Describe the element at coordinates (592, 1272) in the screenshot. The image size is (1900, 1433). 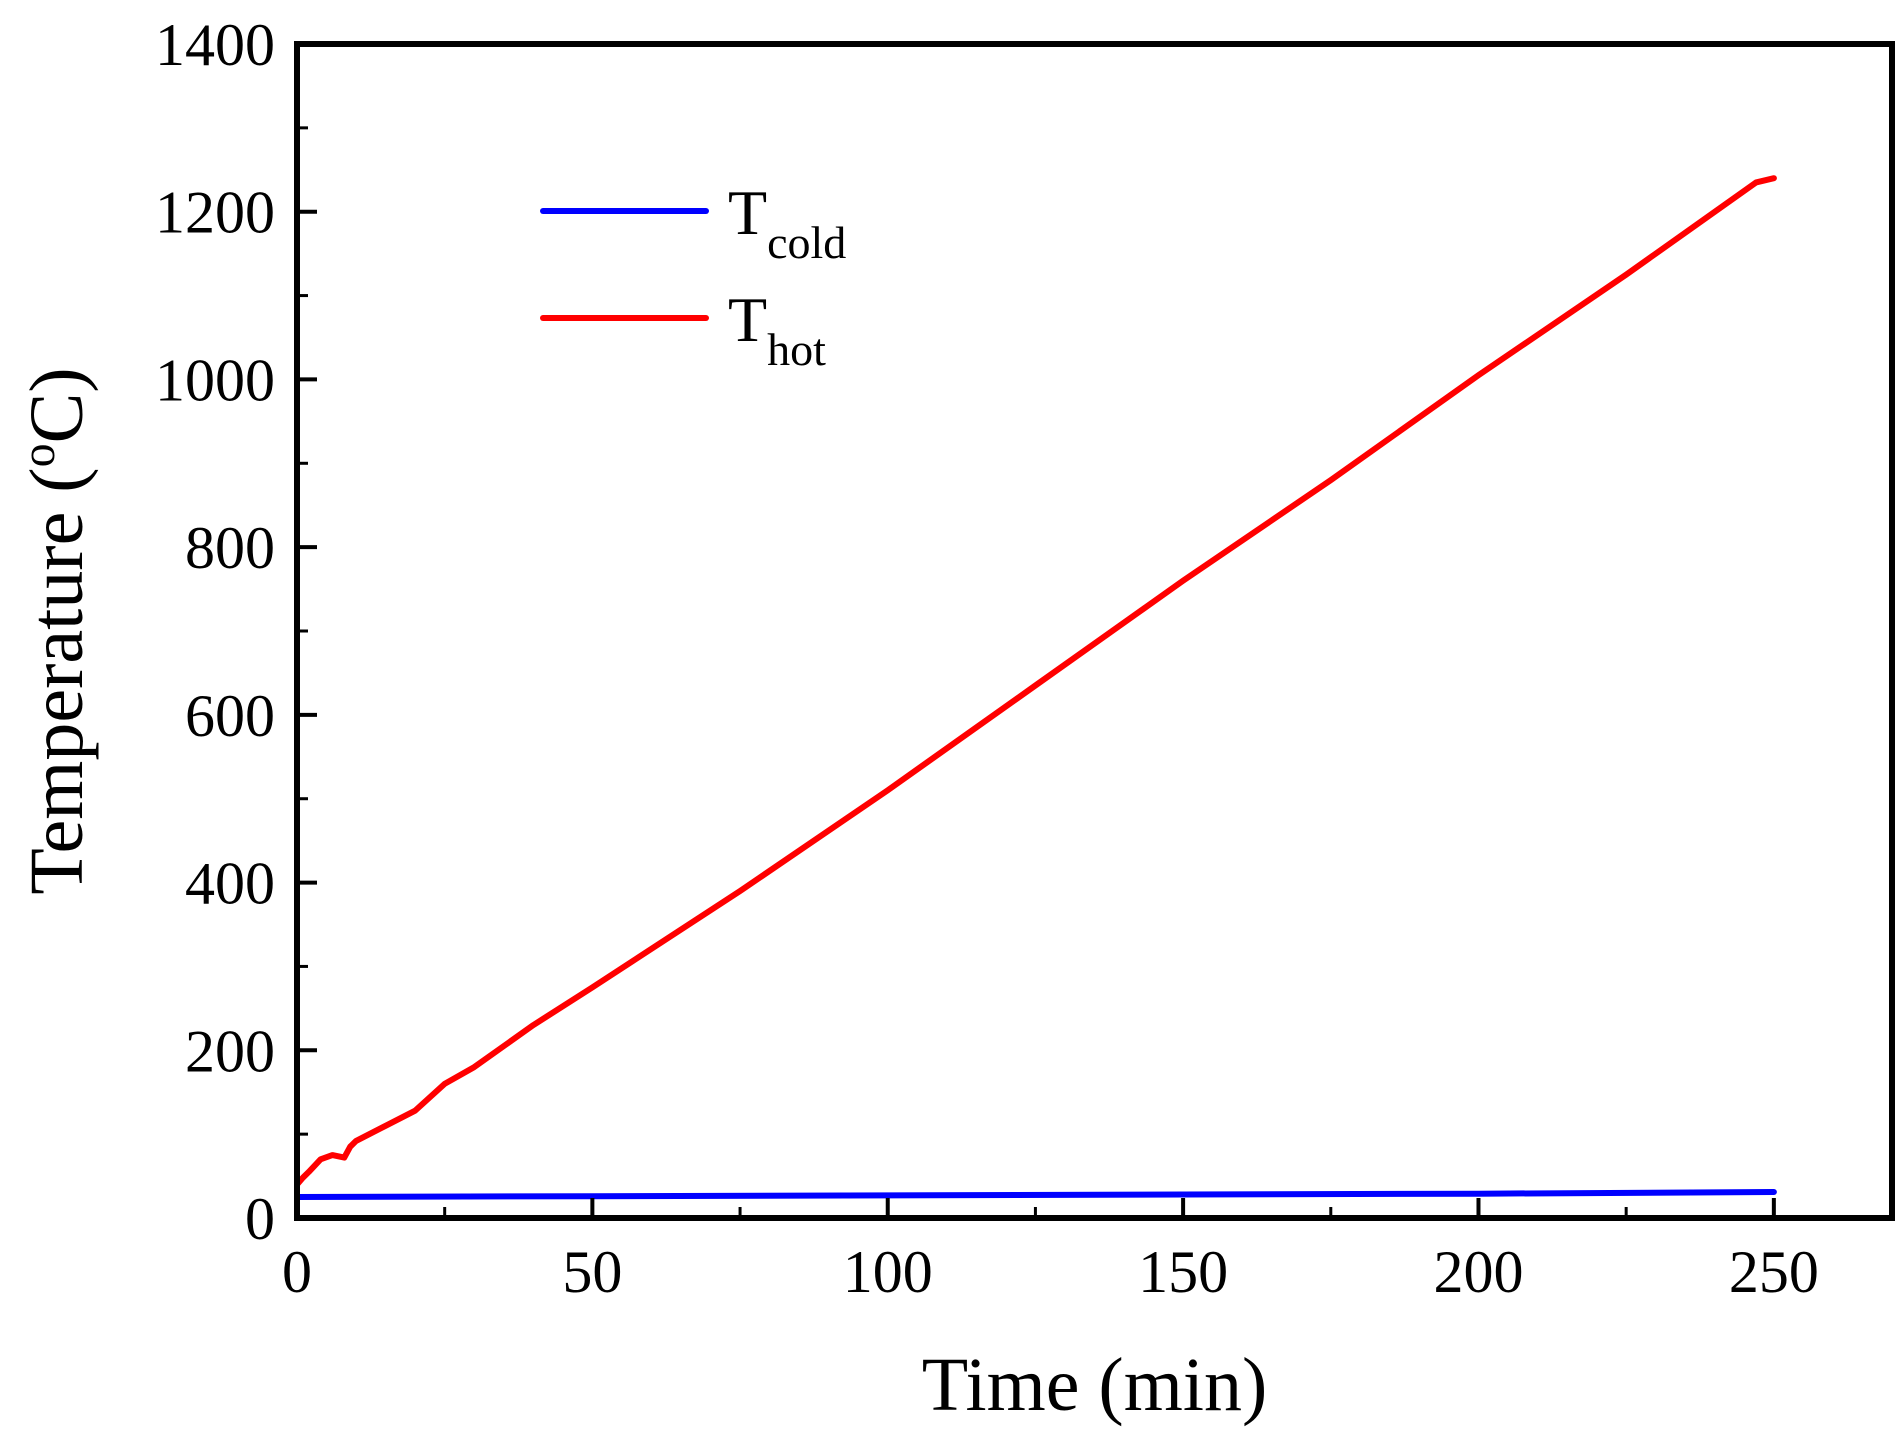
I see `x-tick-label: 50` at that location.